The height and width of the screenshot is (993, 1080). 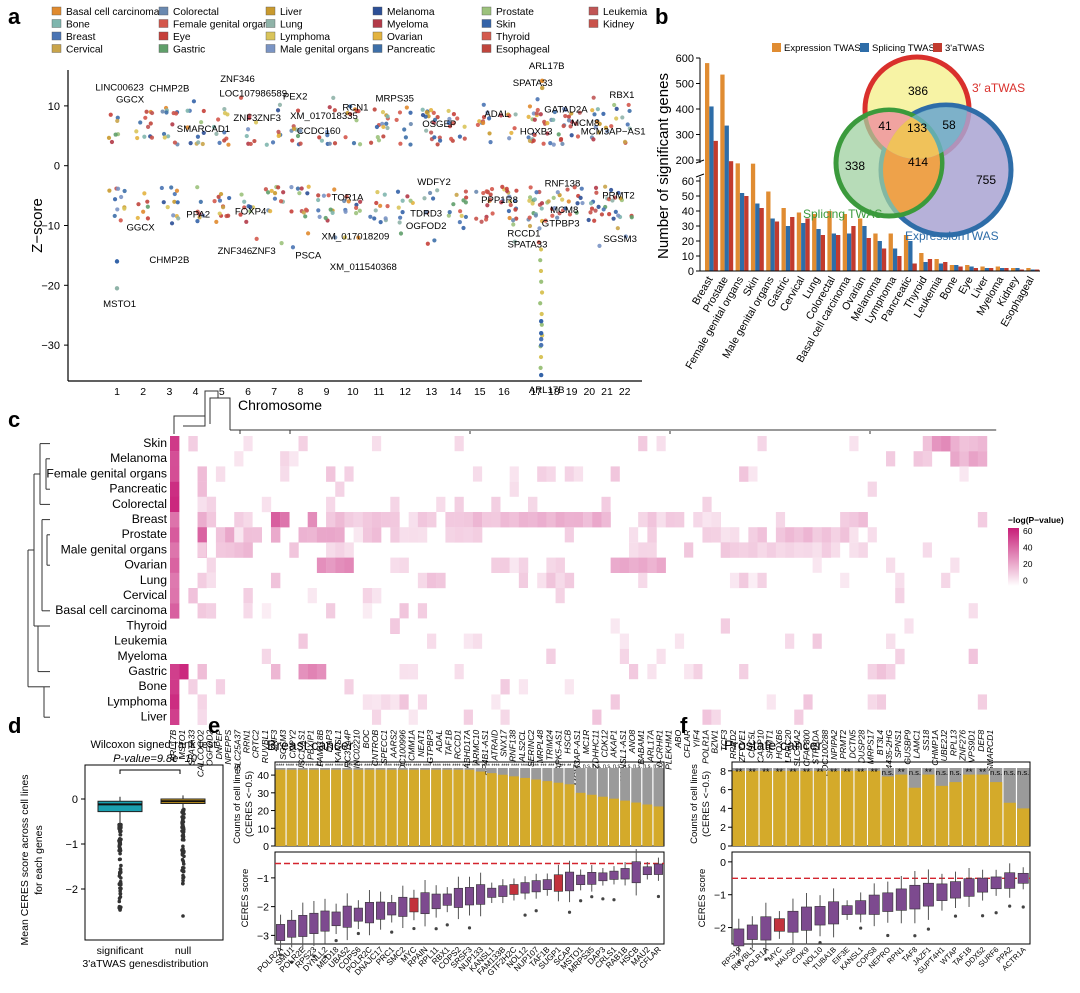 What do you see at coordinates (137, 701) in the screenshot?
I see `row-label: Lymphoma` at bounding box center [137, 701].